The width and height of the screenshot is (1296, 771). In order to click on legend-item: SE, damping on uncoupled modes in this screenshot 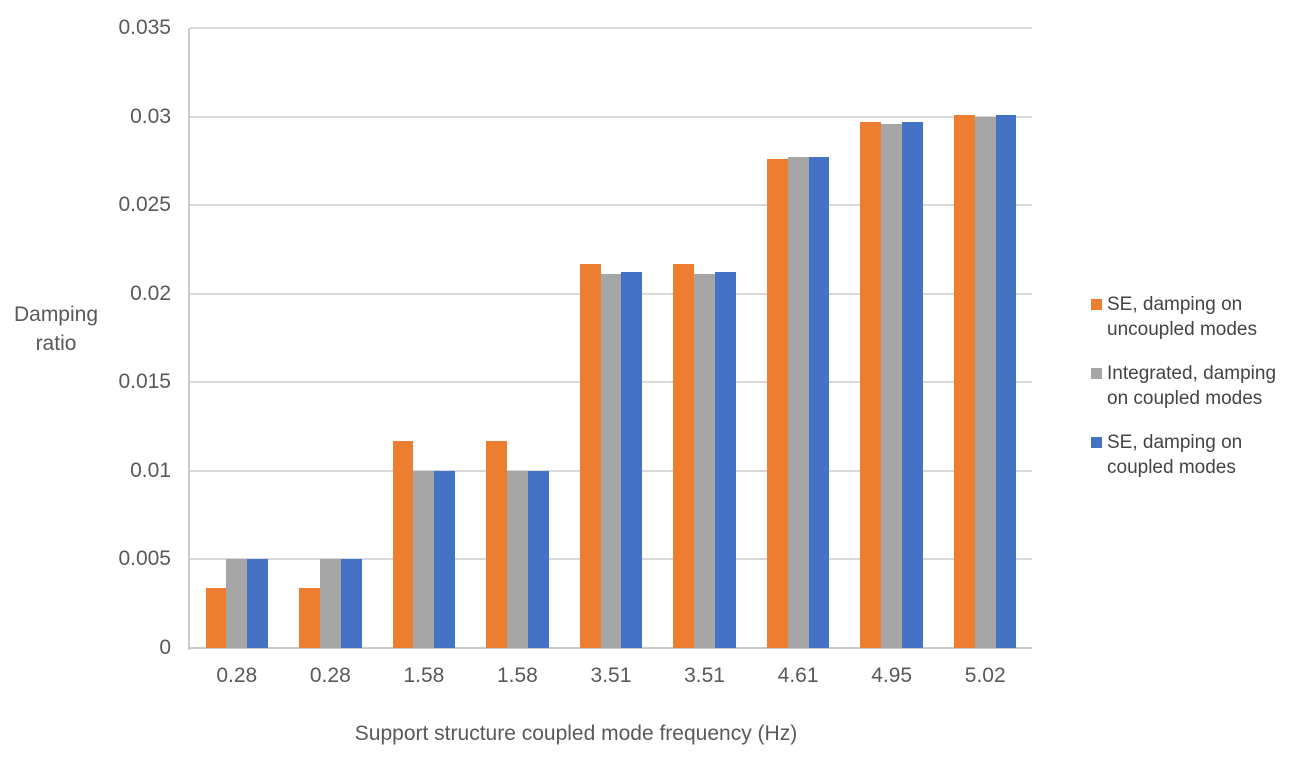, I will do `click(1183, 317)`.